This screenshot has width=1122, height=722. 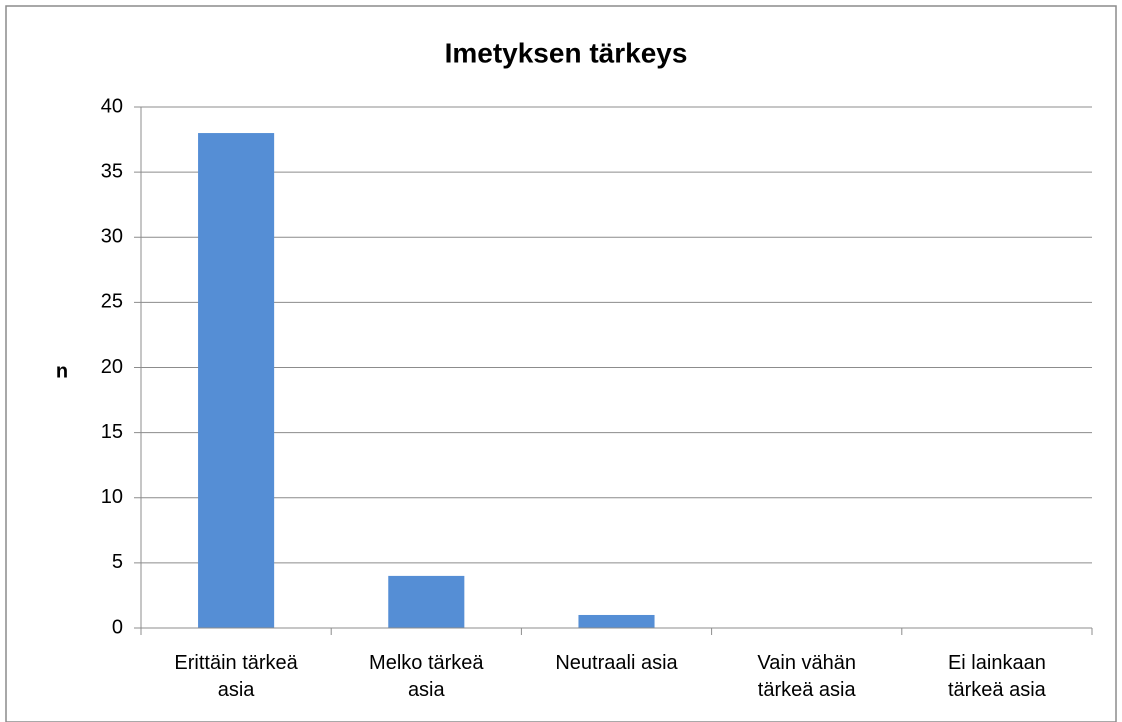 What do you see at coordinates (806, 676) in the screenshot?
I see `x-tick-label: Vain vähän tärkeä asia` at bounding box center [806, 676].